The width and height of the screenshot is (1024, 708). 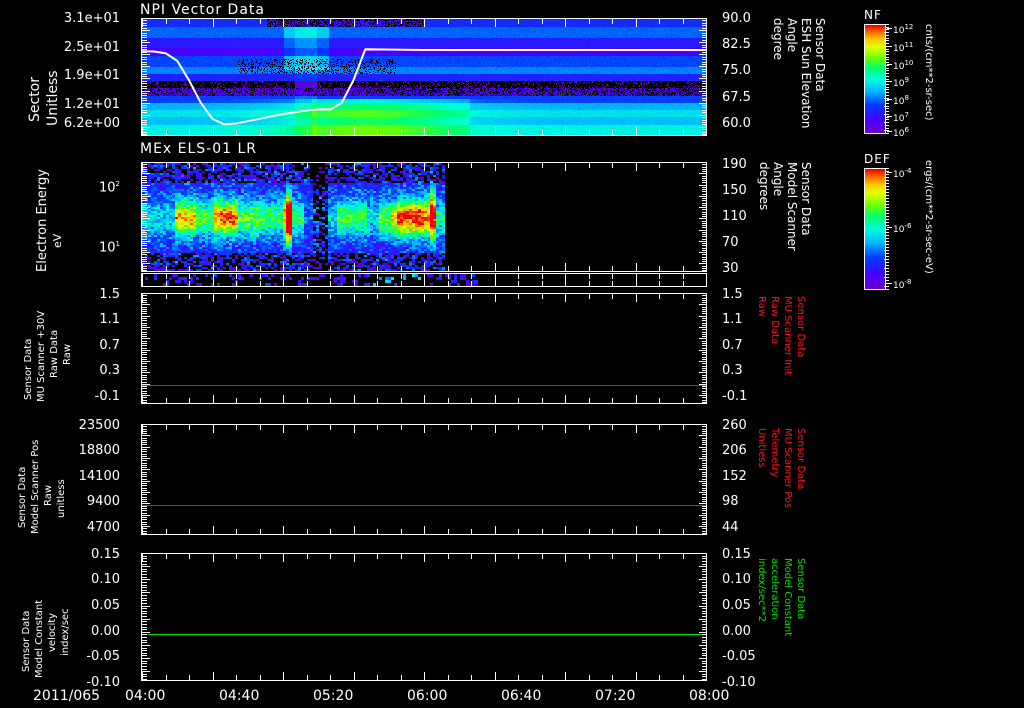 What do you see at coordinates (67, 354) in the screenshot?
I see `panel3-ylabel-line4: Raw` at bounding box center [67, 354].